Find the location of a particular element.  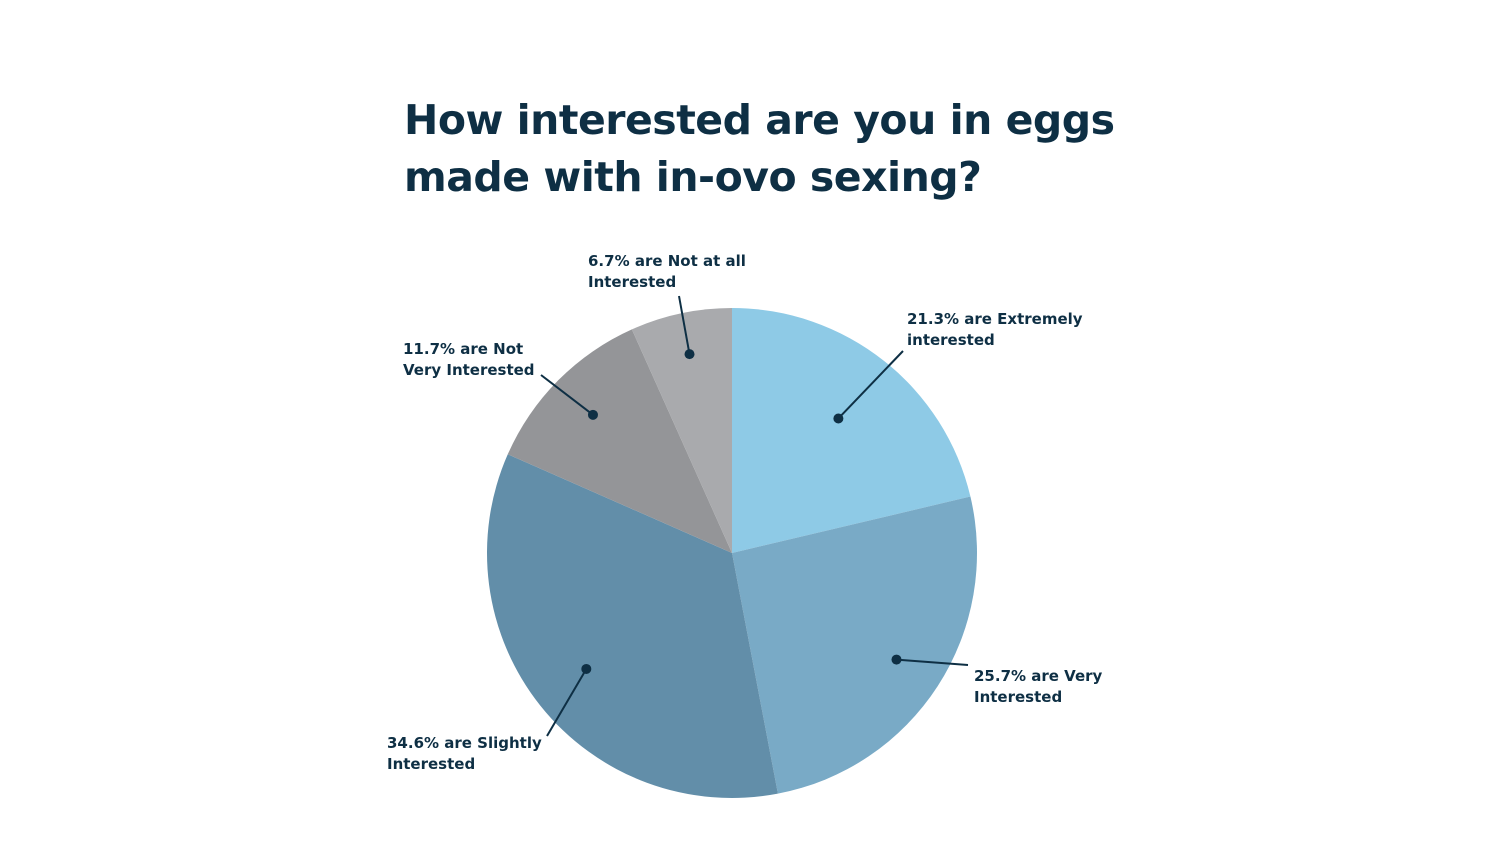

pie-callouts is located at coordinates (754, 516).